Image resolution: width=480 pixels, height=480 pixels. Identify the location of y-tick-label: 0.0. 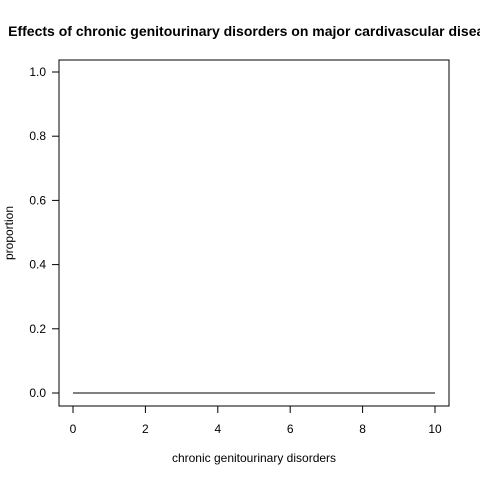
(37, 393).